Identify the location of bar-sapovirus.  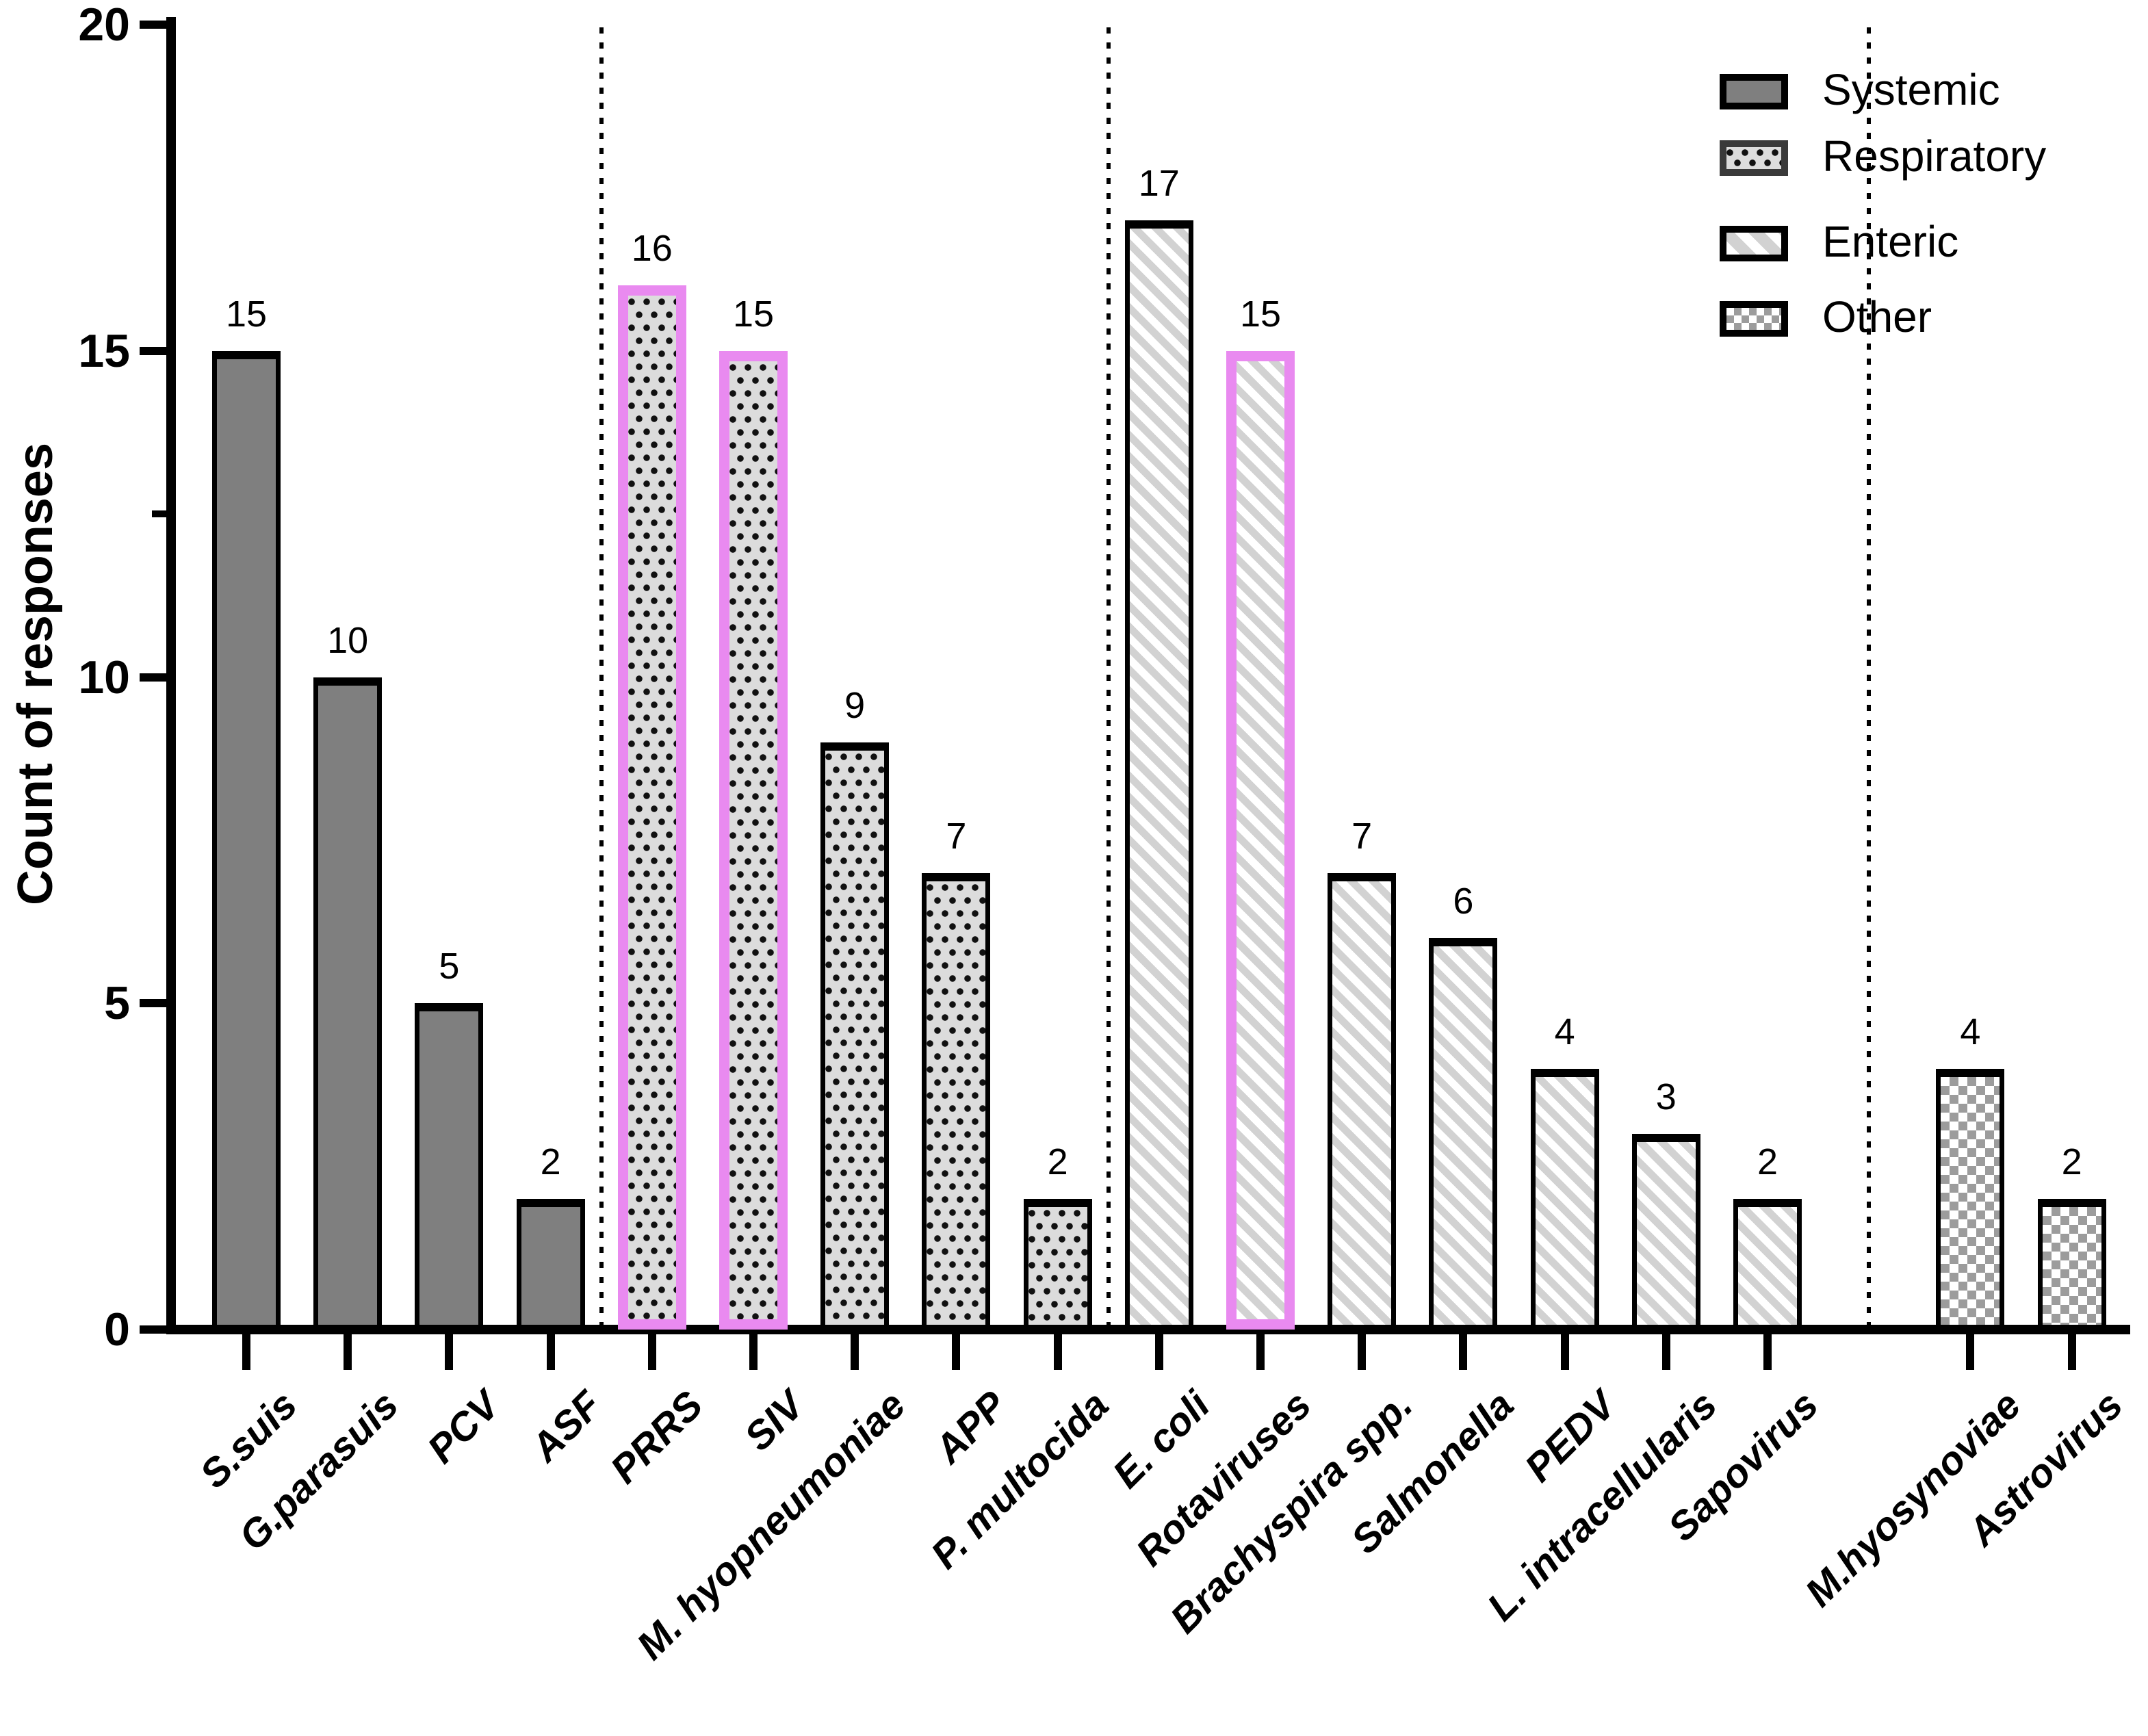
(1767, 1264).